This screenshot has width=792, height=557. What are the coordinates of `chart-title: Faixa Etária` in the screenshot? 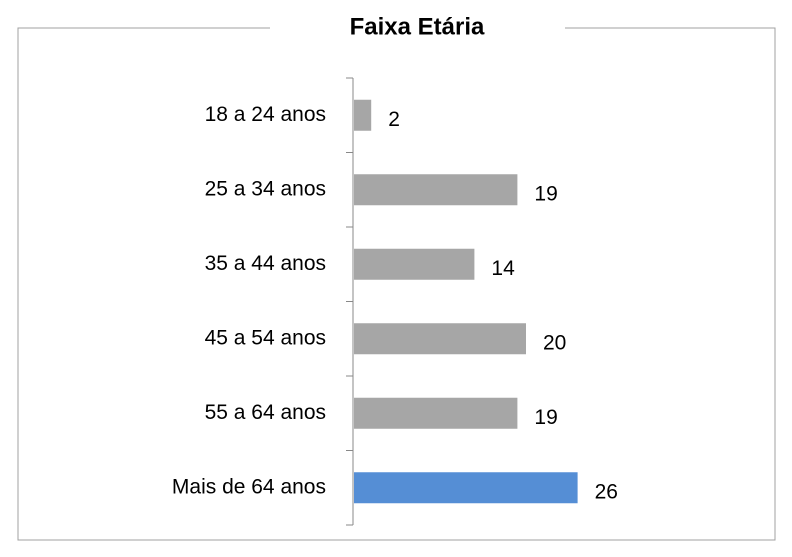 It's located at (417, 26).